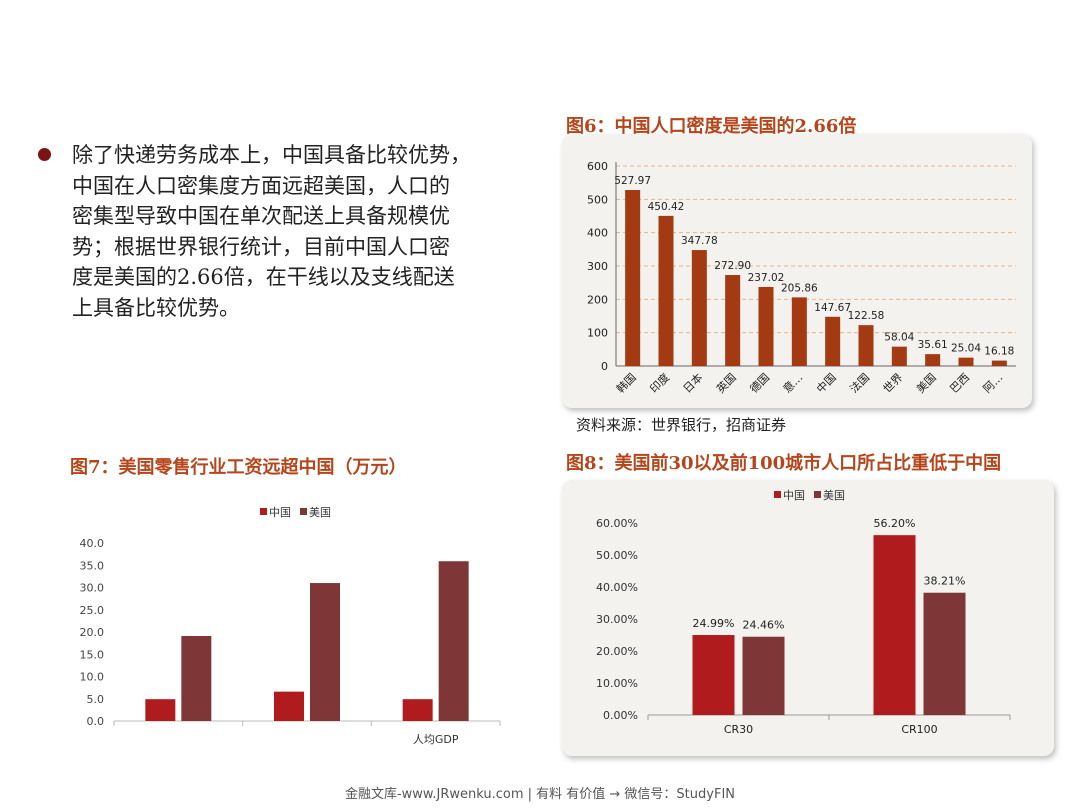 The image size is (1080, 810). I want to click on fig8-ytick-label: 60.00%, so click(617, 523).